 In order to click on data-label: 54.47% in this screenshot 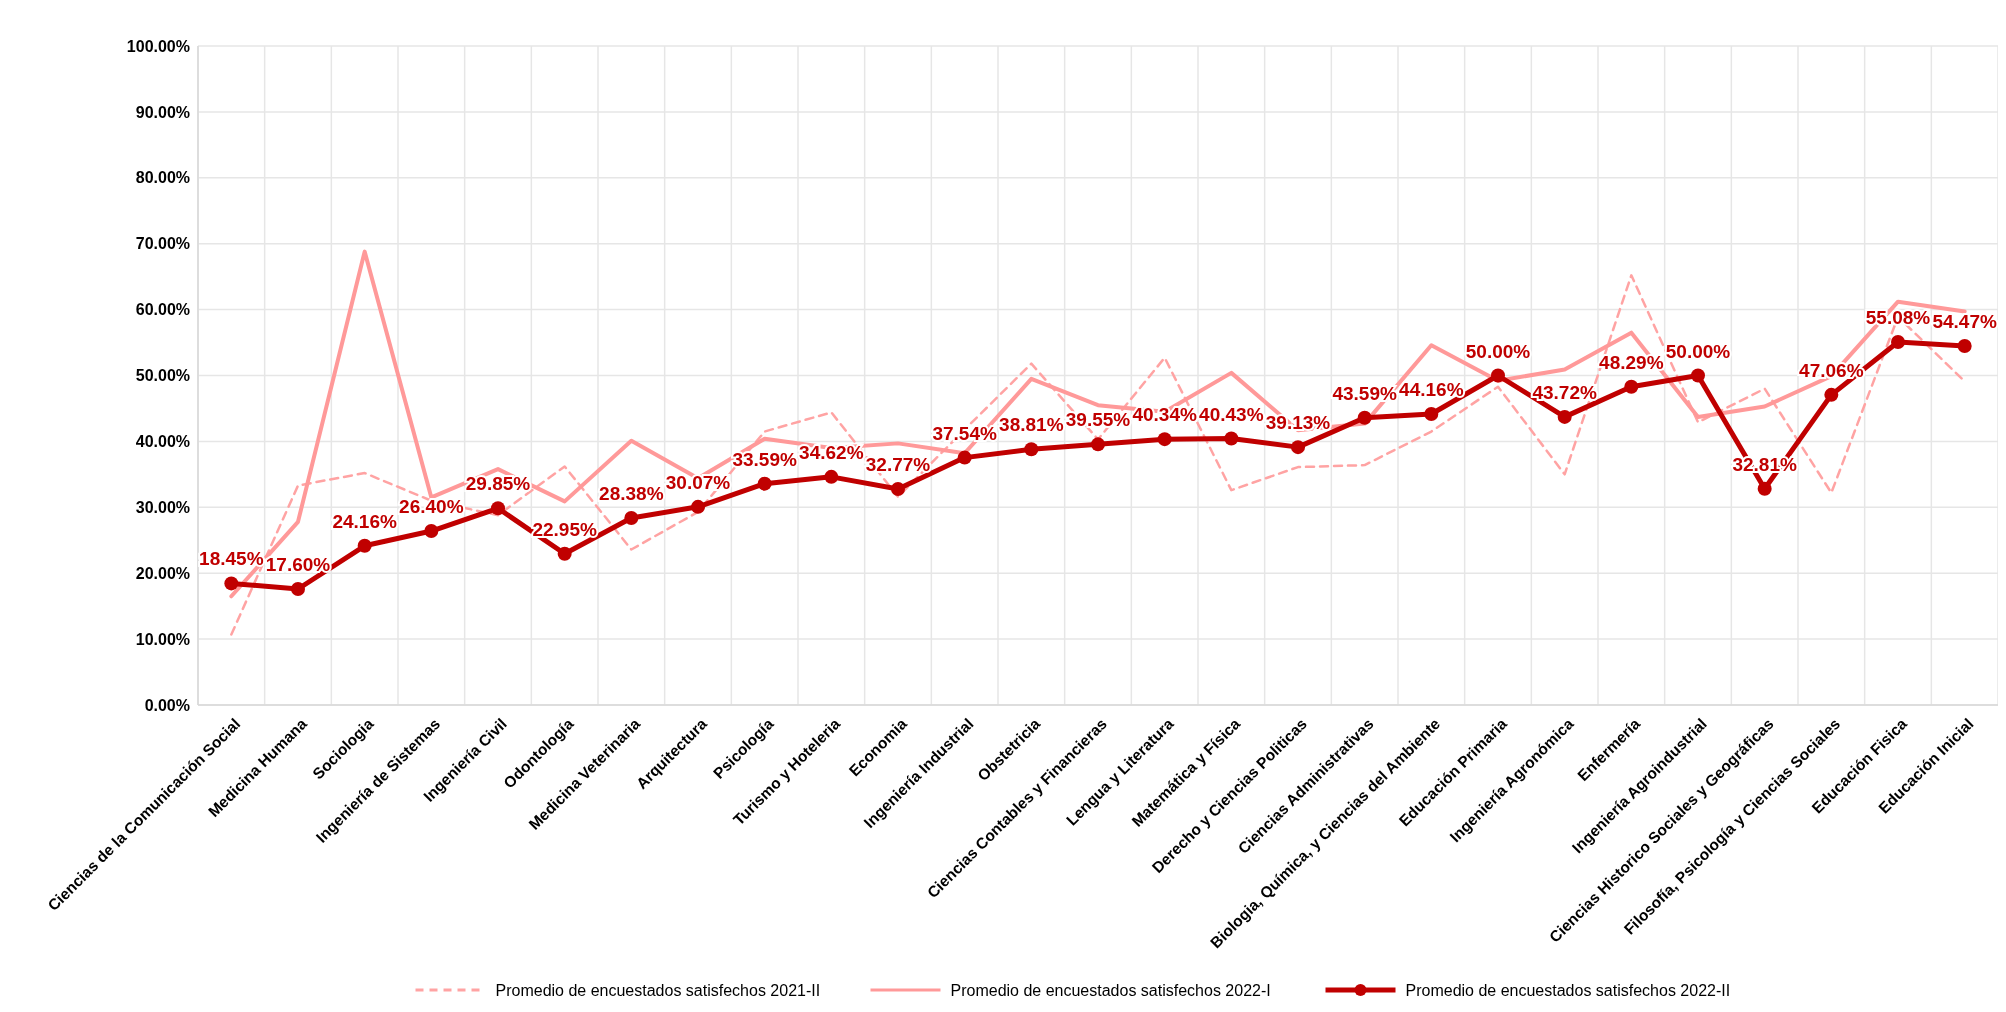, I will do `click(1964, 322)`.